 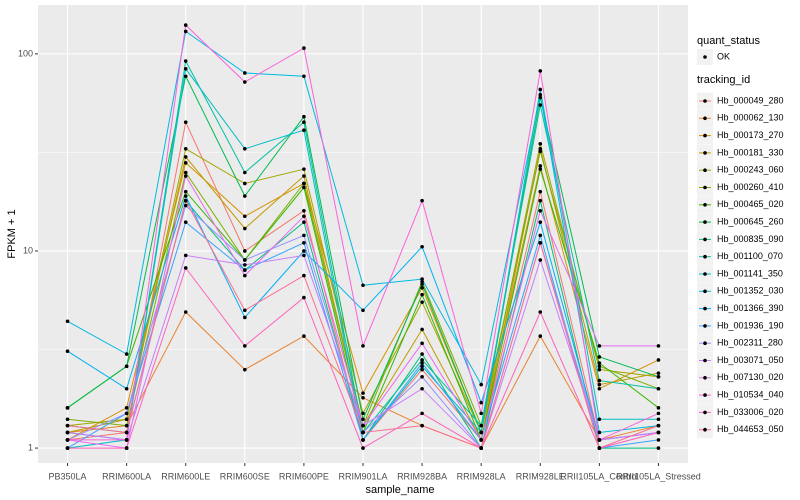 I want to click on legend-label: Hb_002311_280, so click(x=750, y=343).